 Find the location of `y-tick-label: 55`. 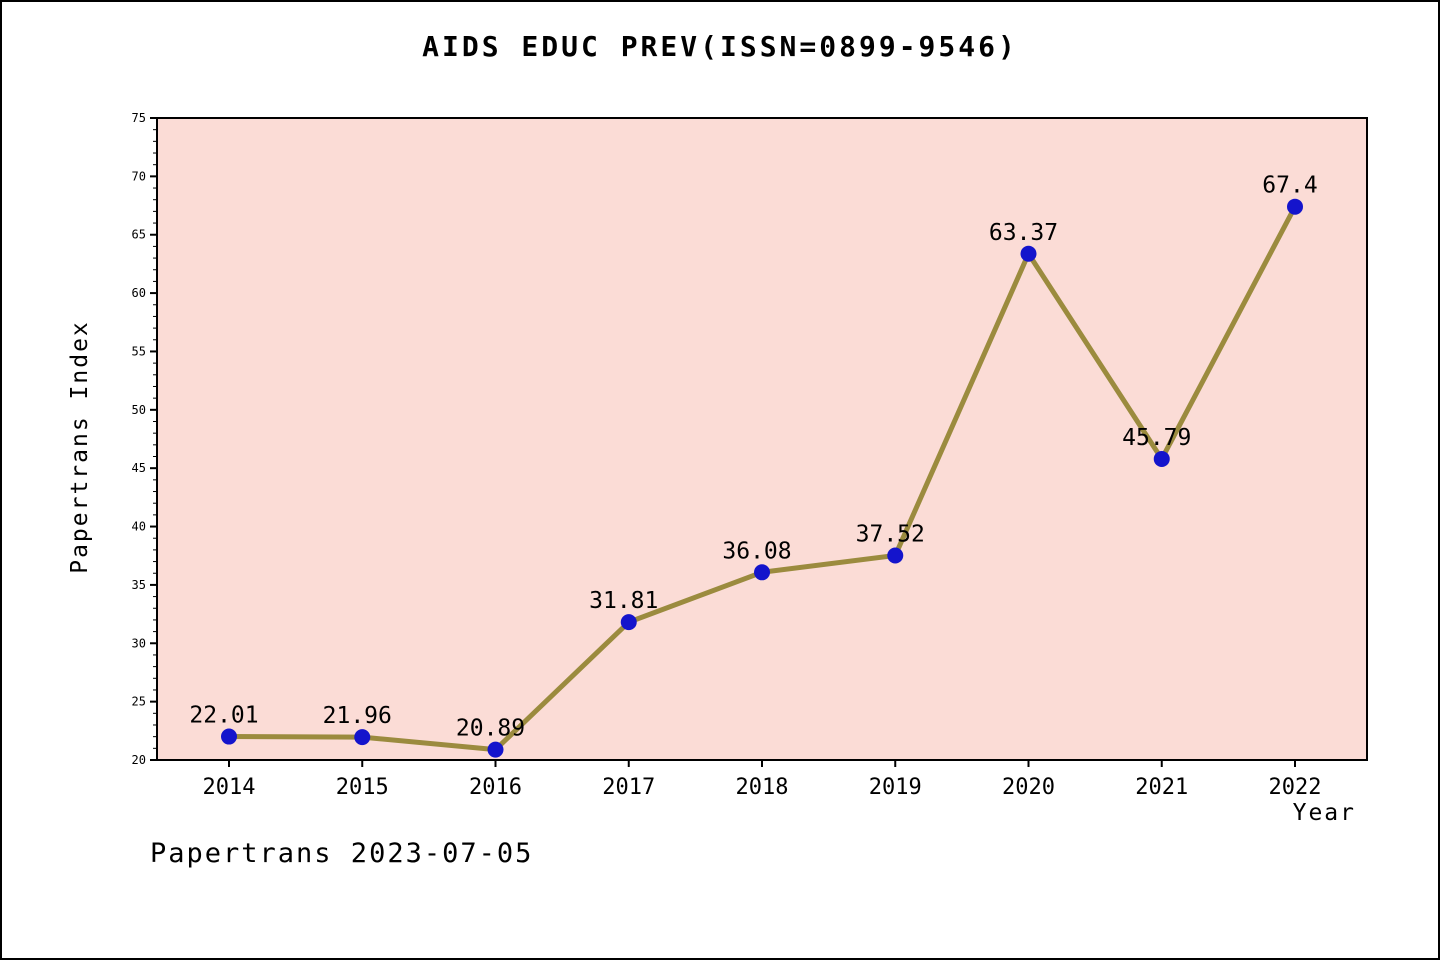

y-tick-label: 55 is located at coordinates (139, 351).